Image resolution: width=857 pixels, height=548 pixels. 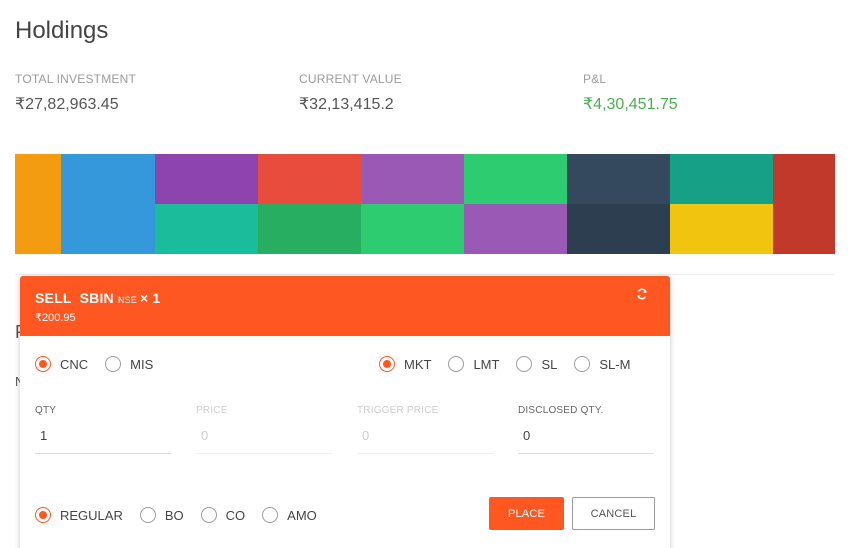 I want to click on price-field: PRICE, so click(x=264, y=429).